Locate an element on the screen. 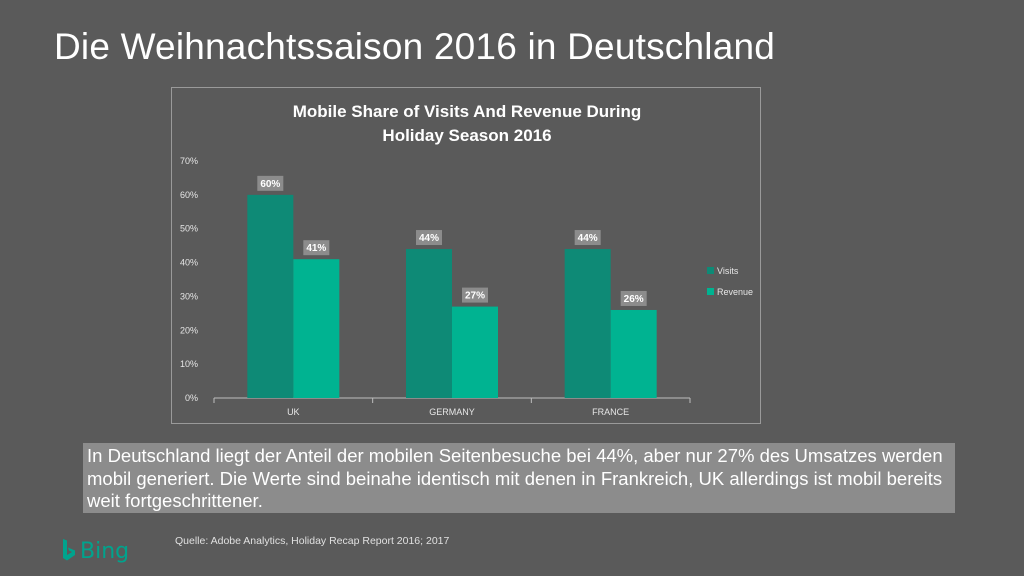 Image resolution: width=1024 pixels, height=576 pixels. bing-logo: Bing is located at coordinates (95, 551).